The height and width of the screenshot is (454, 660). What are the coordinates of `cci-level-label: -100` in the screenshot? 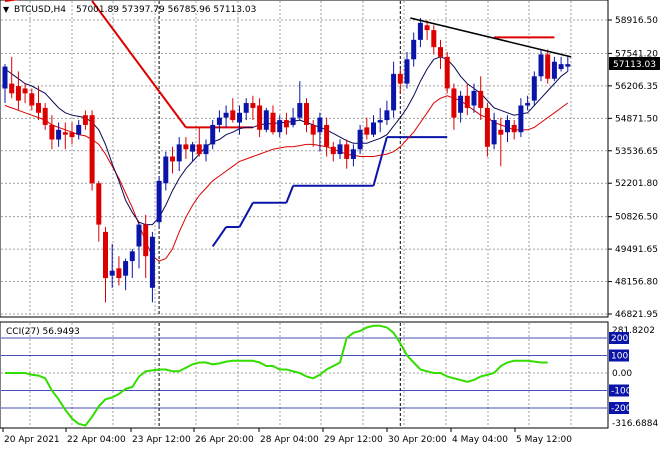 It's located at (621, 392).